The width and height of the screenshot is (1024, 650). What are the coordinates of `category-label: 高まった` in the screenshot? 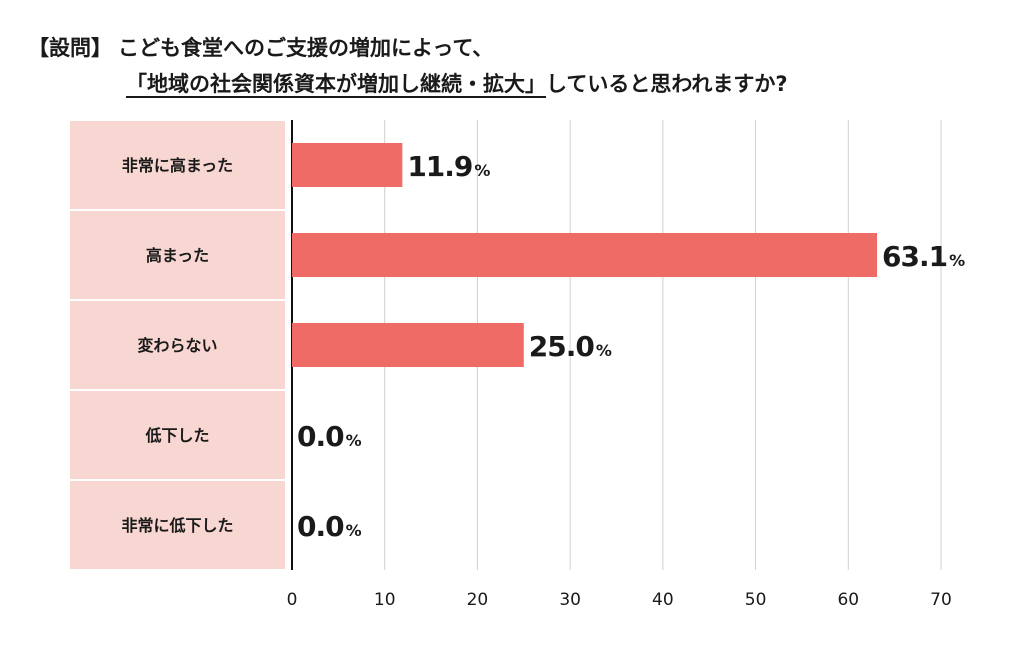 It's located at (177, 255).